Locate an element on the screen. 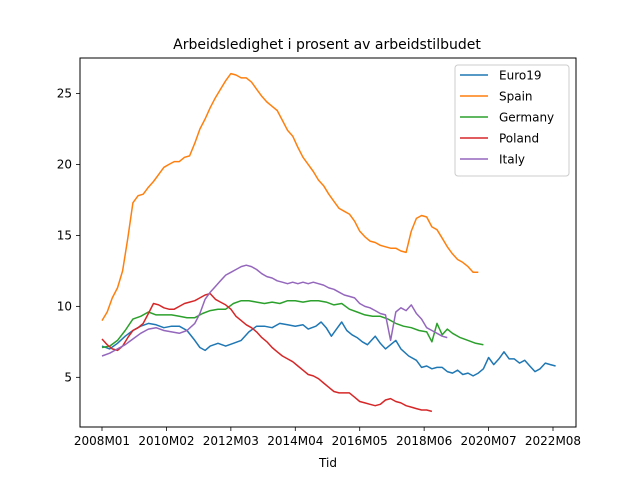  y-tick-label: 10 is located at coordinates (64, 306).